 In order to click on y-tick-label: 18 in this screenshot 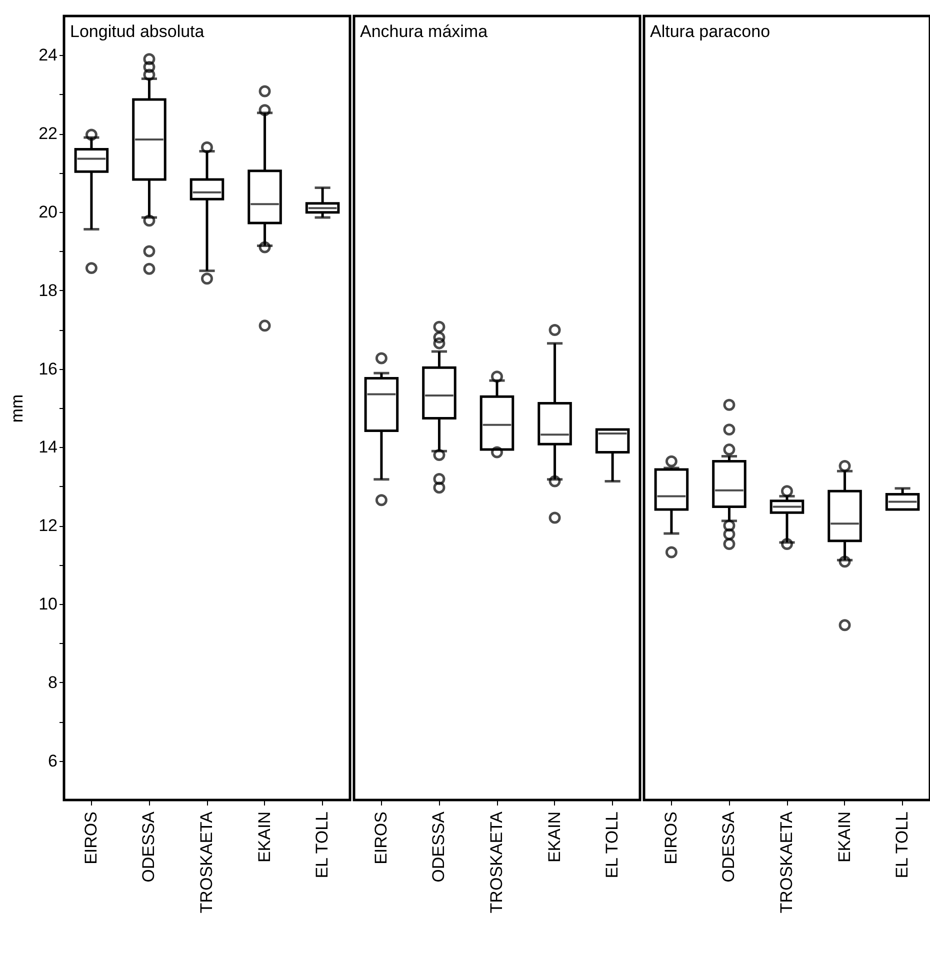, I will do `click(48, 290)`.